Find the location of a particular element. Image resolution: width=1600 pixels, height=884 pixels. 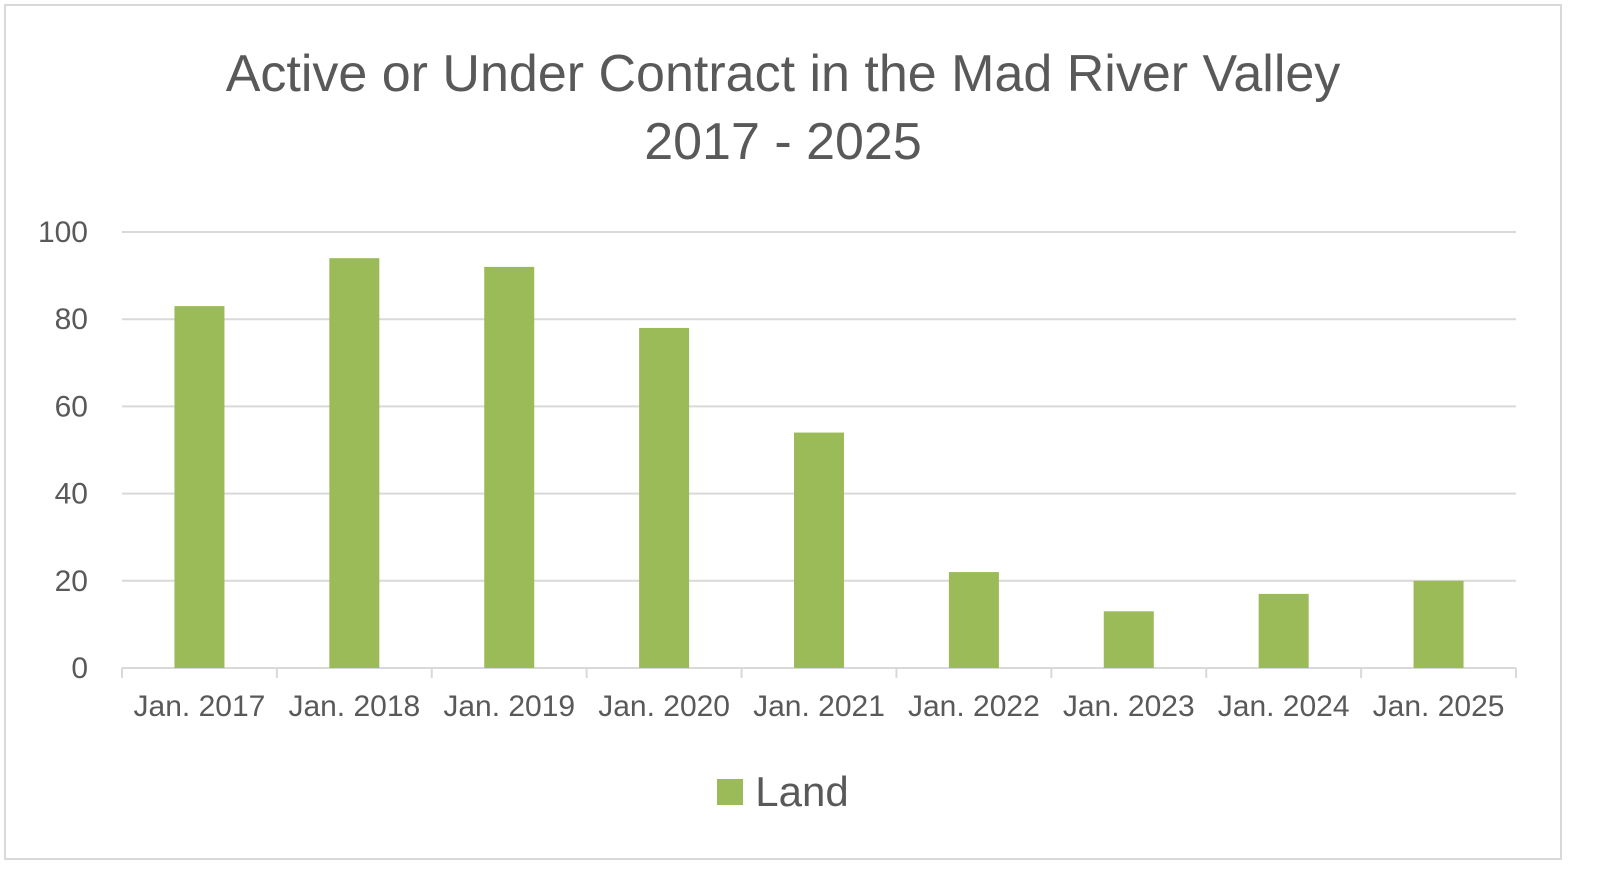

x-tick-label: Jan. 2025 is located at coordinates (1439, 706).